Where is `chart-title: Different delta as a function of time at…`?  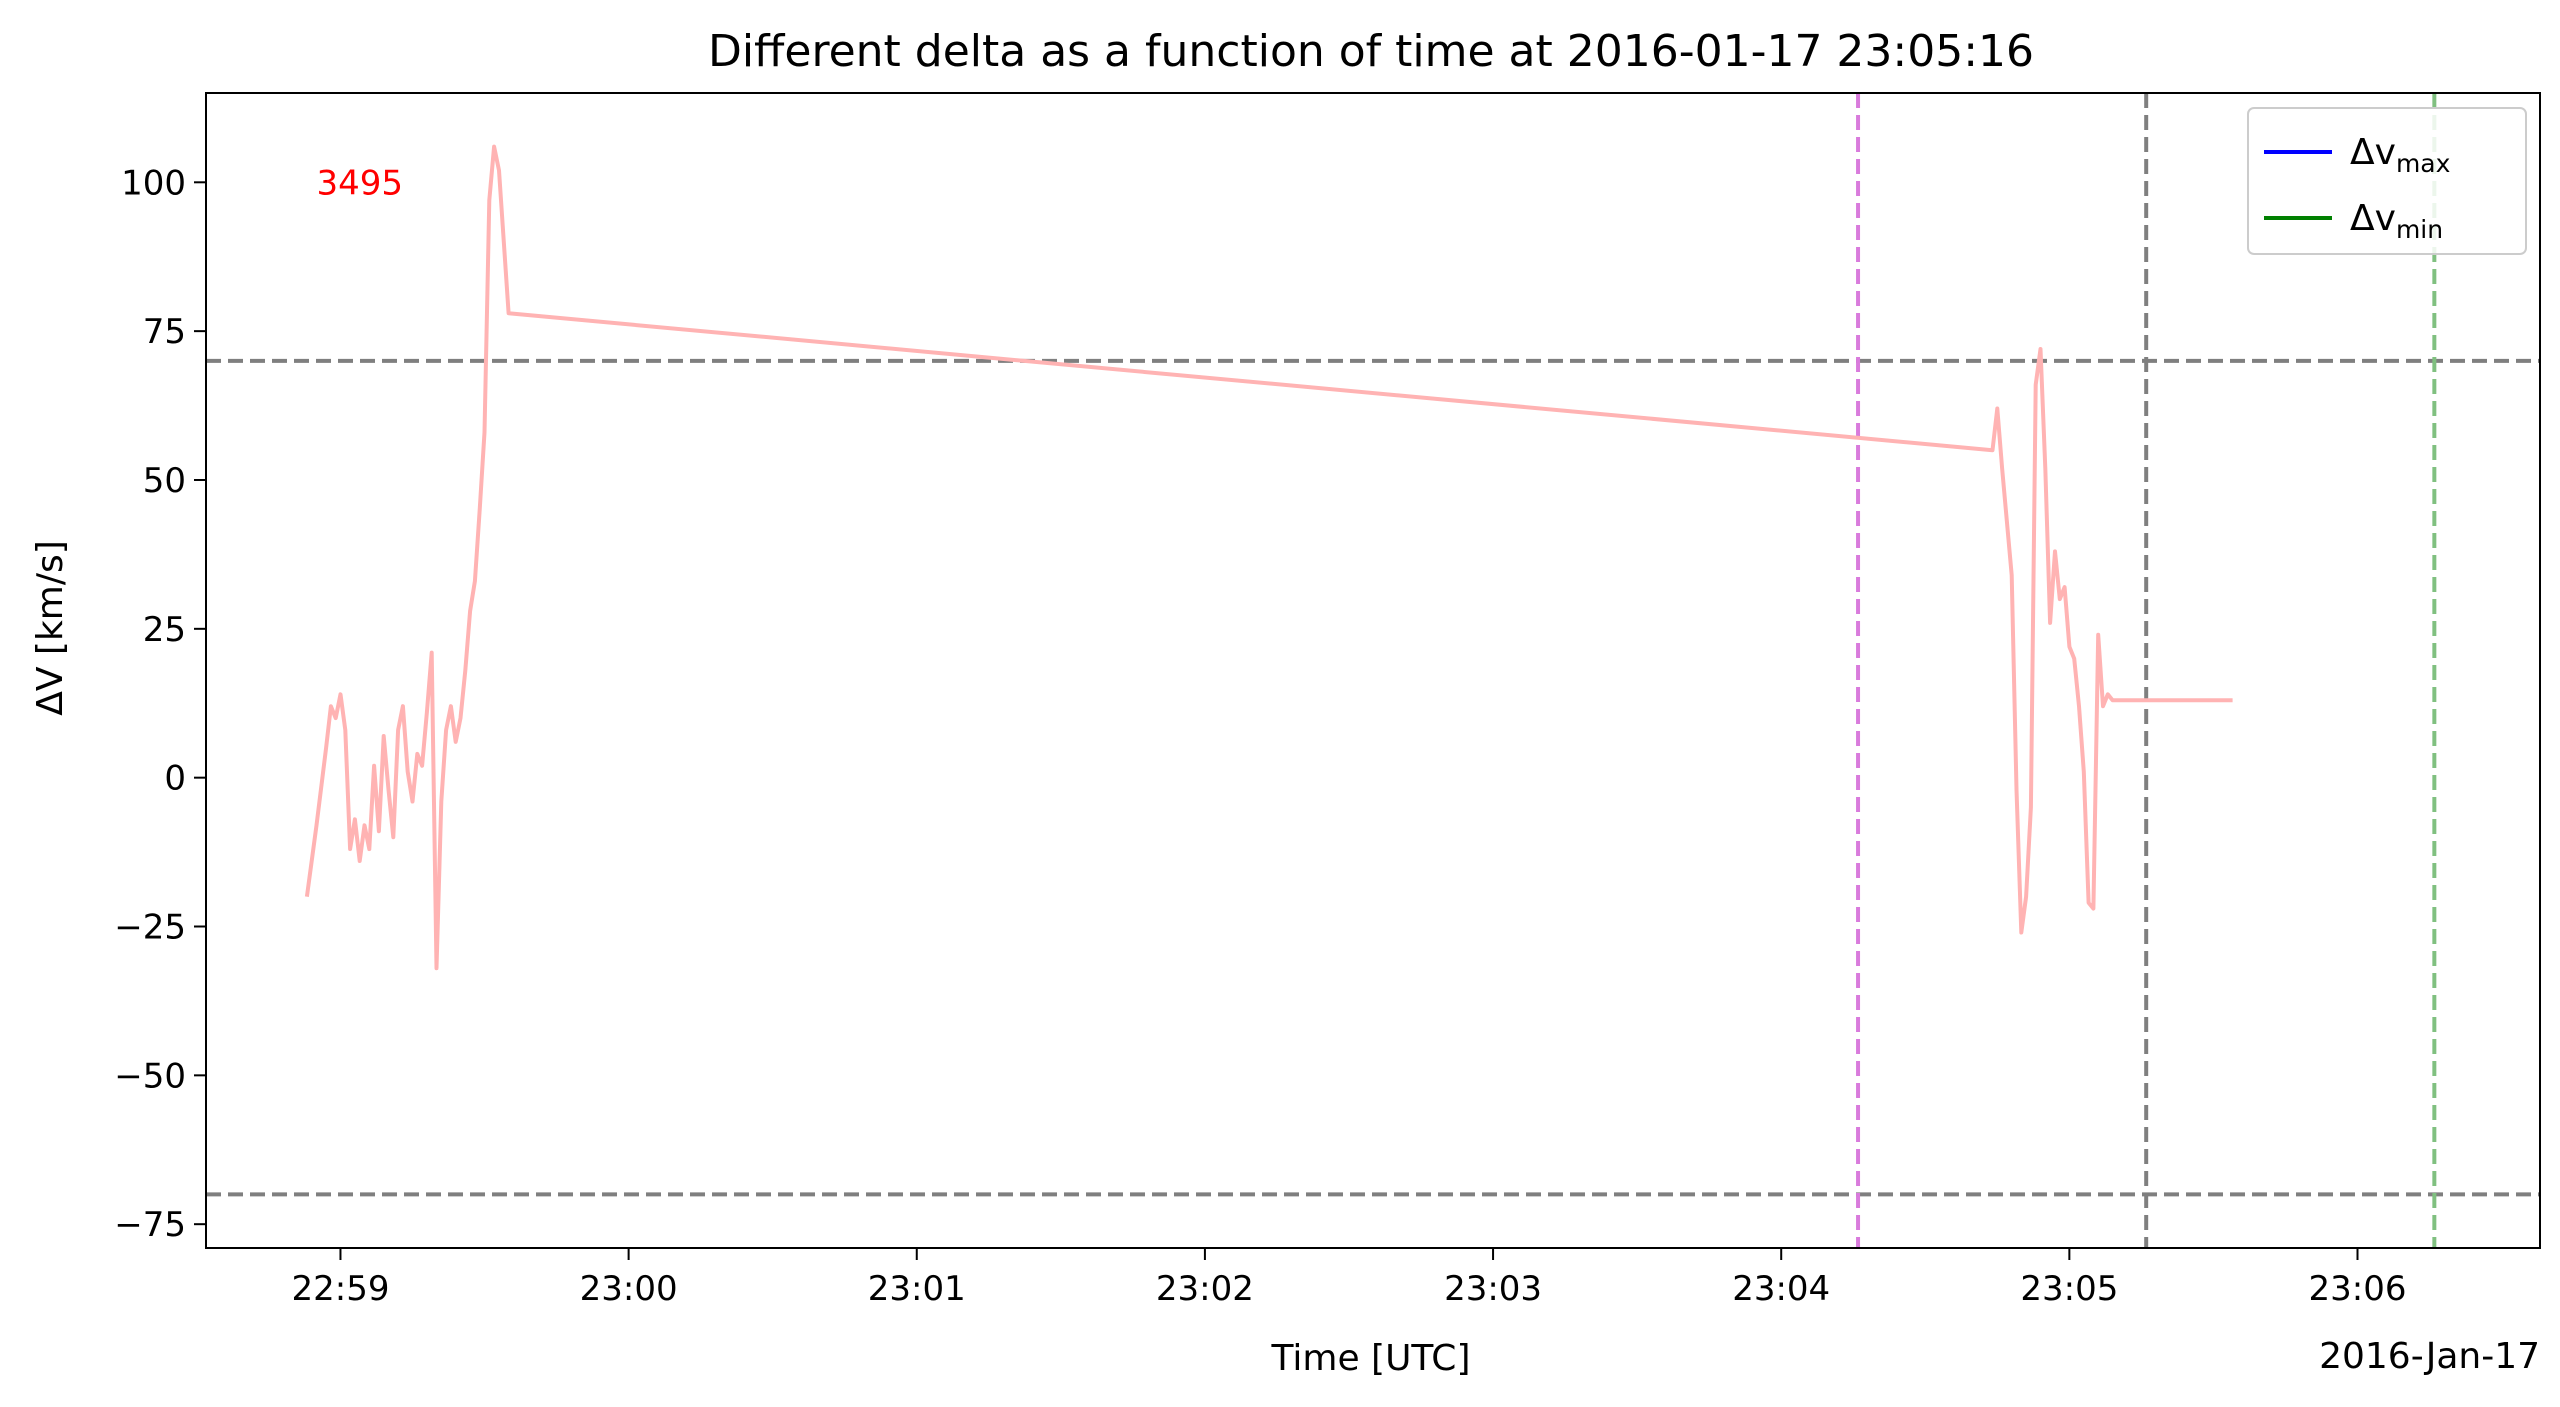
chart-title: Different delta as a function of time at… is located at coordinates (1371, 51).